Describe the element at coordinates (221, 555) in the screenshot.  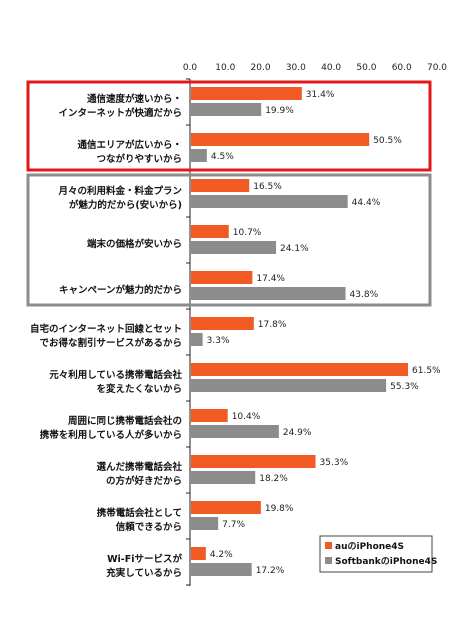
I see `data-label: 4.2%` at that location.